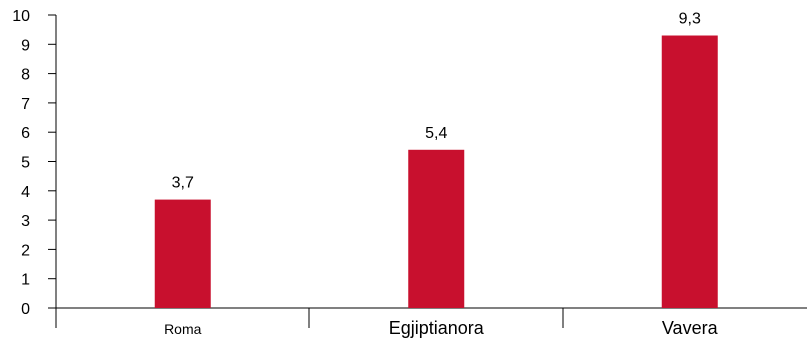 The image size is (807, 340). What do you see at coordinates (25, 133) in the screenshot?
I see `y-tick-label: 6` at bounding box center [25, 133].